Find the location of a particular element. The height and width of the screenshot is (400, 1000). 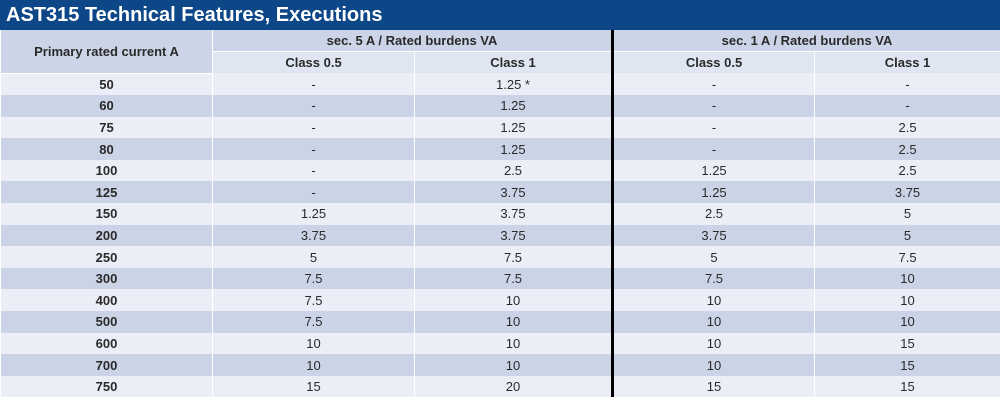

table-row: 60 - 1.25 - - is located at coordinates (500, 106).